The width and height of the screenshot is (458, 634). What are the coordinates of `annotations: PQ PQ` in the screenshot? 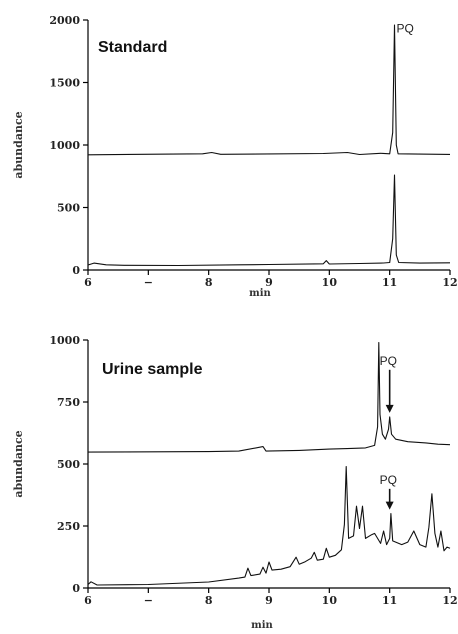 It's located at (388, 432).